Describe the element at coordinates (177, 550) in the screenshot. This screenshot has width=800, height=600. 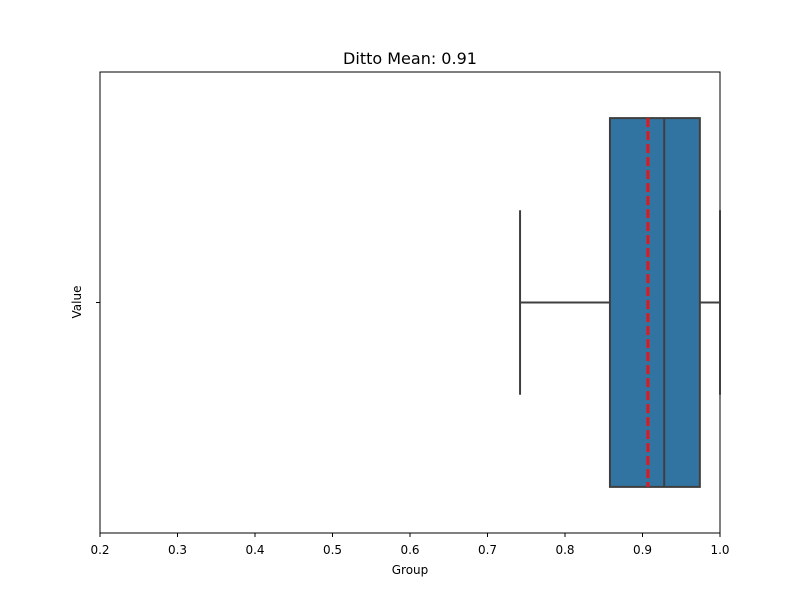
I see `x-tick-label: 0.3` at that location.